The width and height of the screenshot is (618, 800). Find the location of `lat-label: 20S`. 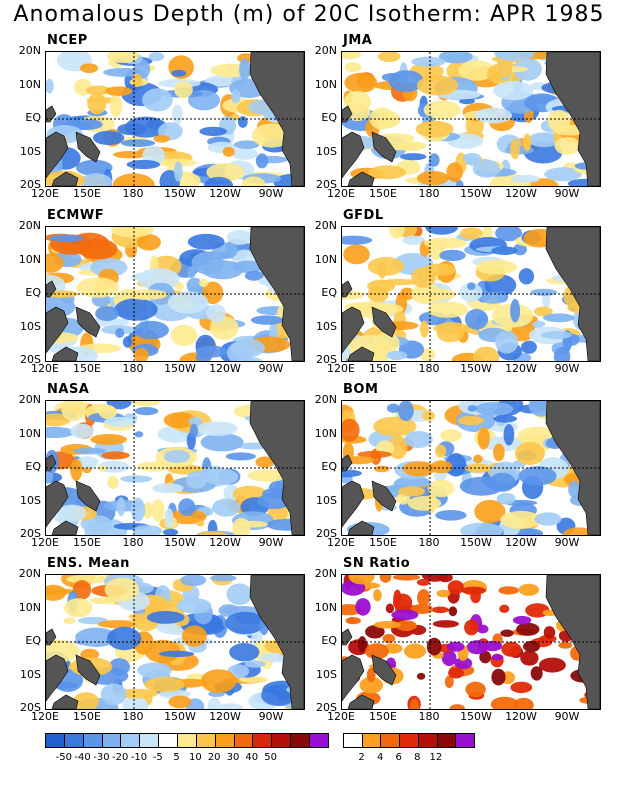

lat-label: 20S is located at coordinates (30, 707).